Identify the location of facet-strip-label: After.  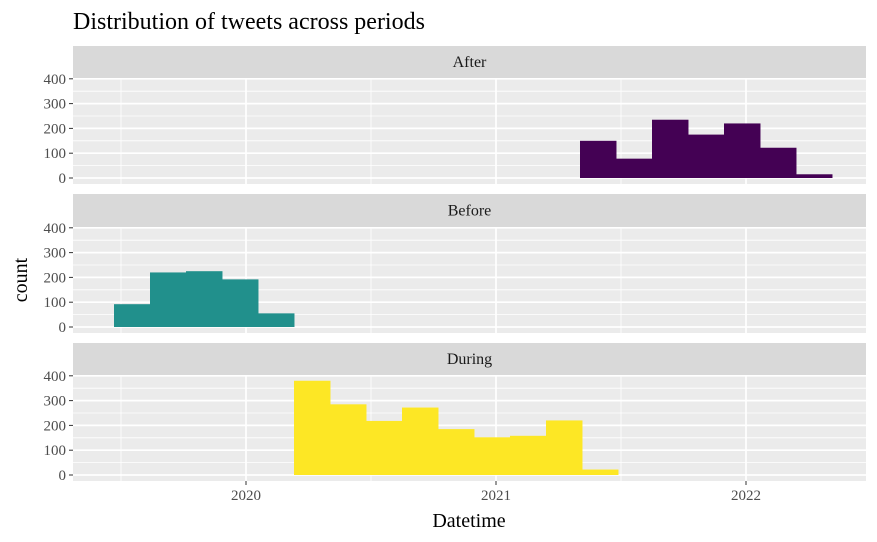
(470, 62).